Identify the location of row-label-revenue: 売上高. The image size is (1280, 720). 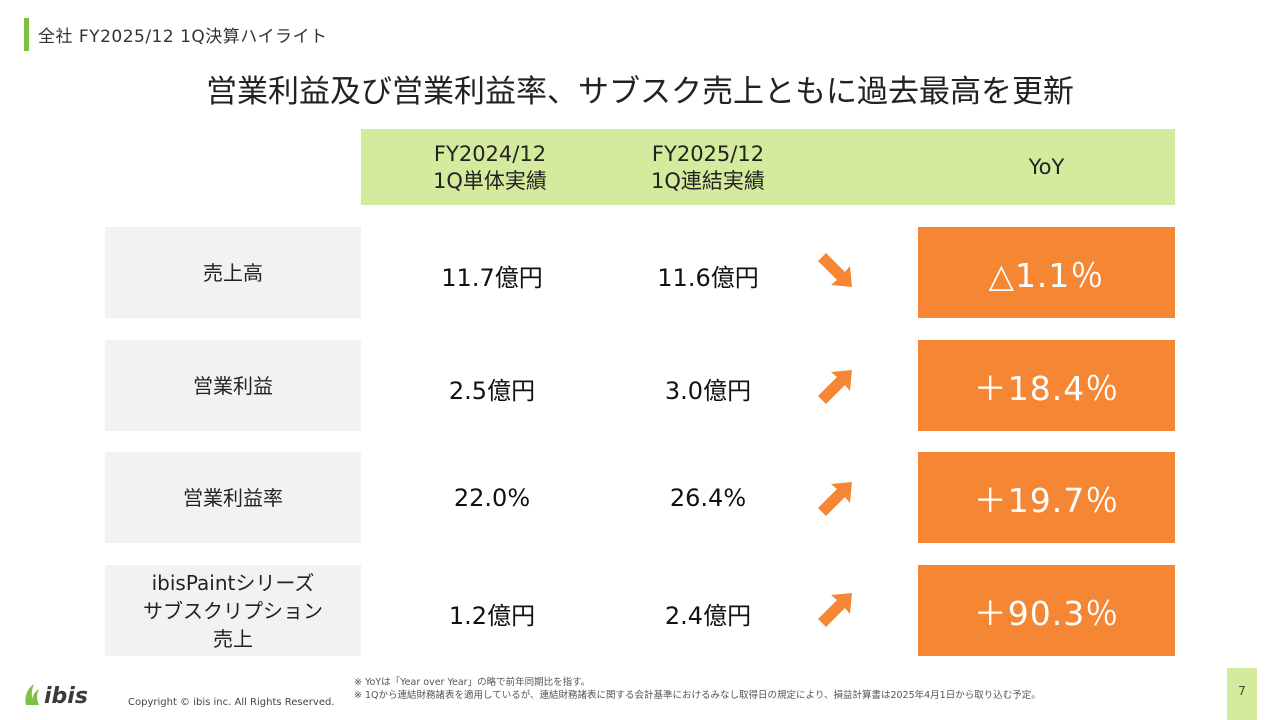
(233, 272).